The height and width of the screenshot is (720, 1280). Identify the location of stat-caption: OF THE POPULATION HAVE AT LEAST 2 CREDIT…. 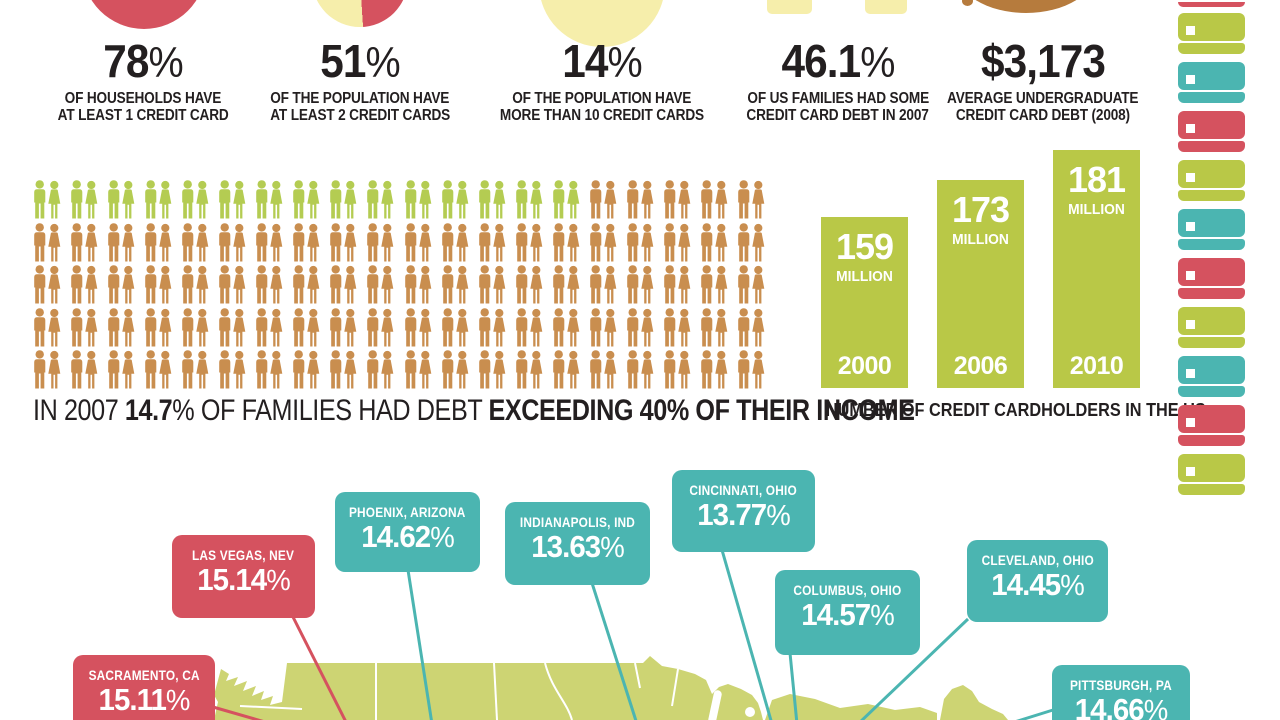
(360, 107).